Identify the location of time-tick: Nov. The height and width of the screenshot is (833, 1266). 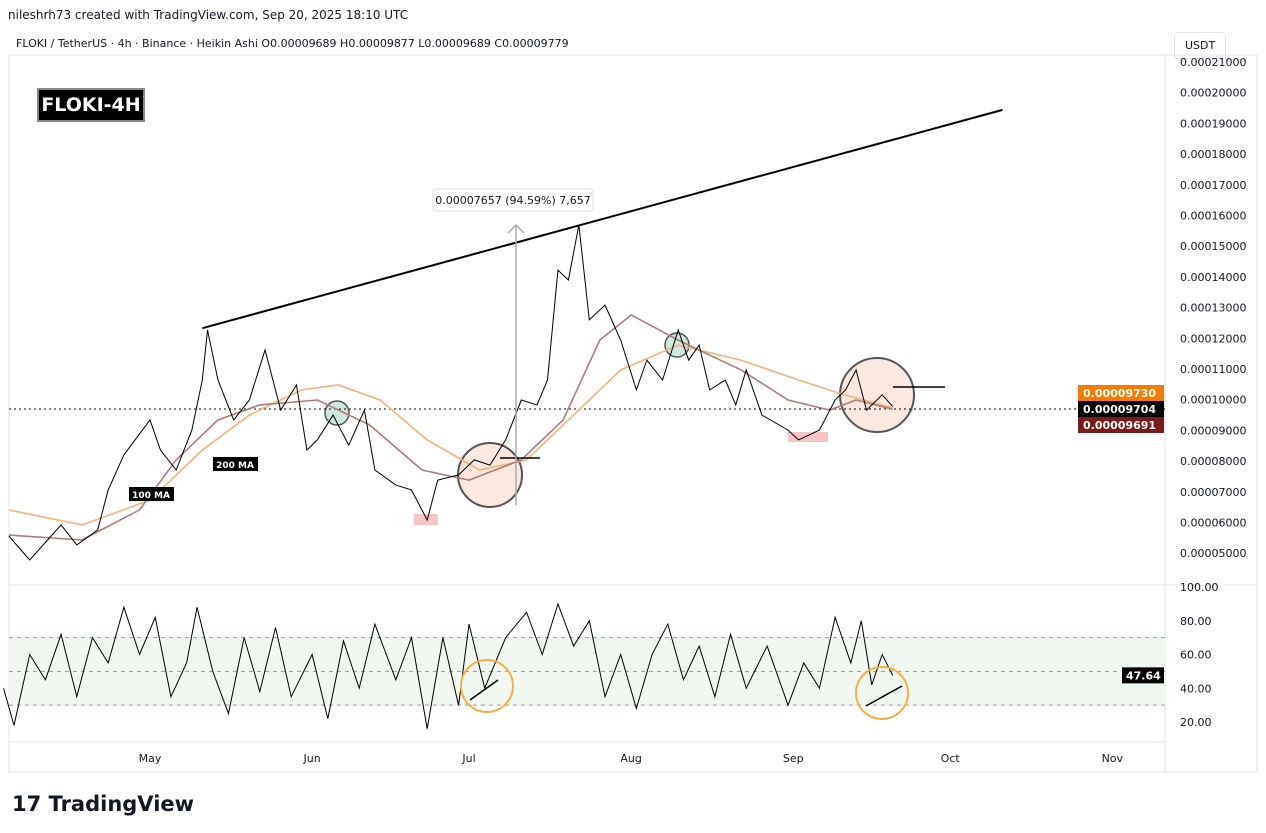
(1113, 758).